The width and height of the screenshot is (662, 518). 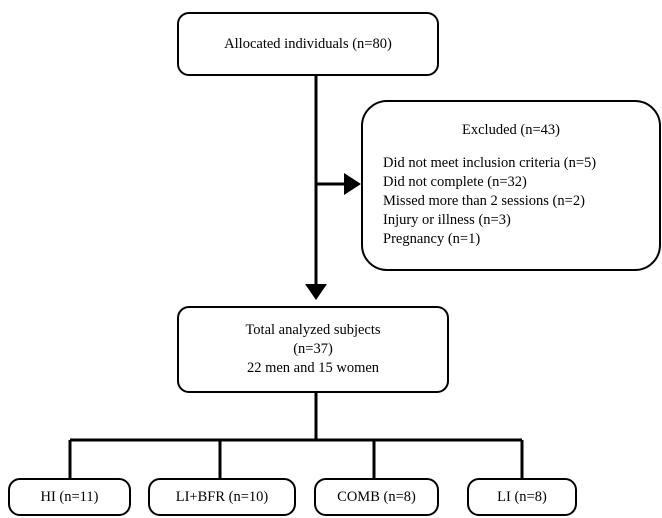 I want to click on group-box-libfr: LI+BFR (n=10), so click(x=222, y=497).